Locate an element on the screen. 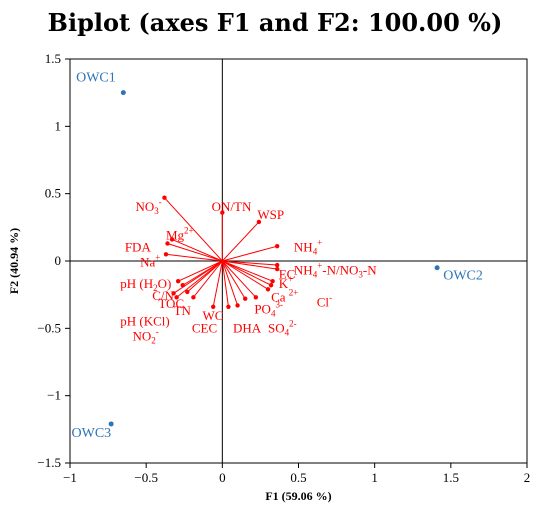 This screenshot has width=550, height=529. variable-label: Mg2+ is located at coordinates (180, 233).